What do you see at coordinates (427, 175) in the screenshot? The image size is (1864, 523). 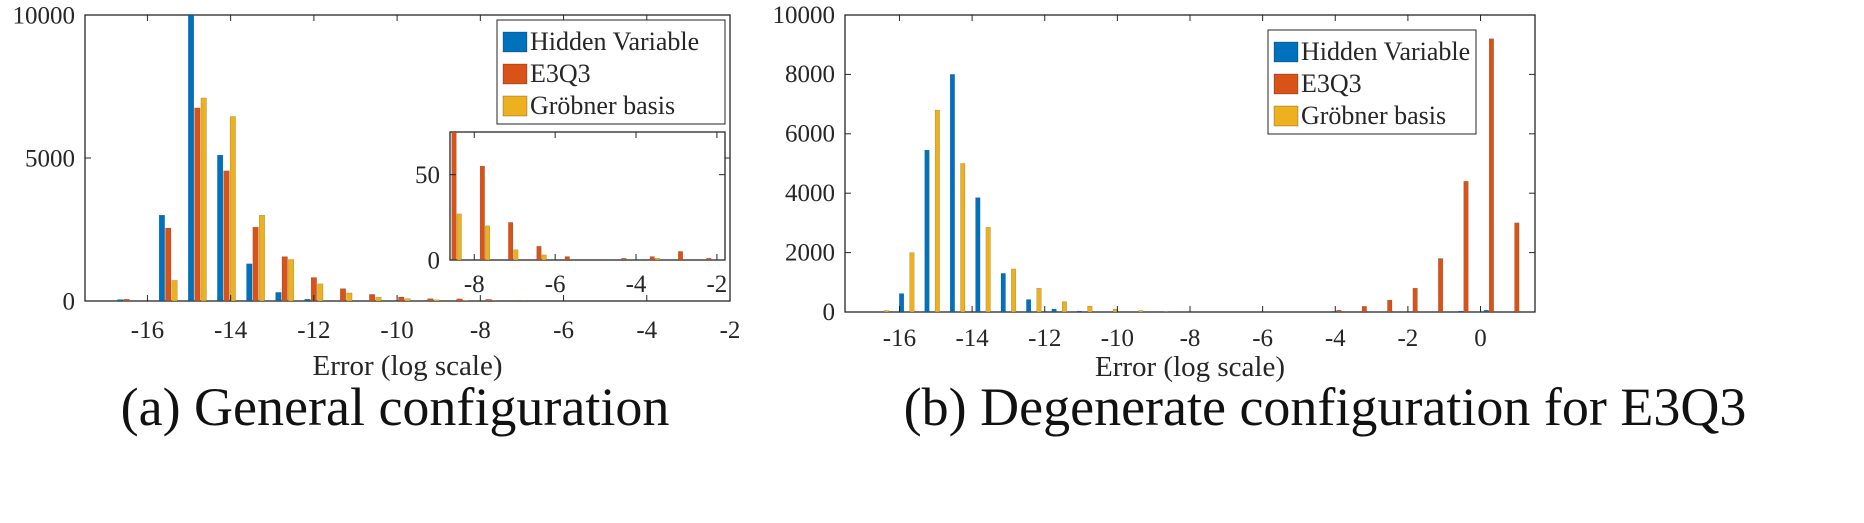 I see `inset-y-tick-label: 50` at bounding box center [427, 175].